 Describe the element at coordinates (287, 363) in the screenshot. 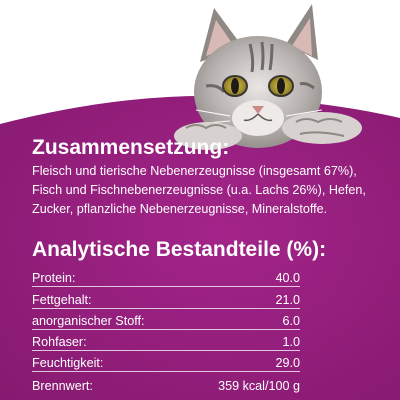

I see `row-value: 29.0` at that location.